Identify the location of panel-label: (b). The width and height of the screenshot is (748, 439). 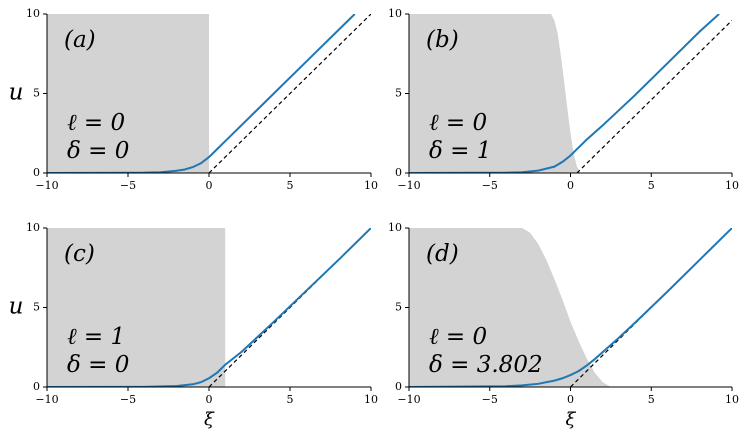
(442, 40).